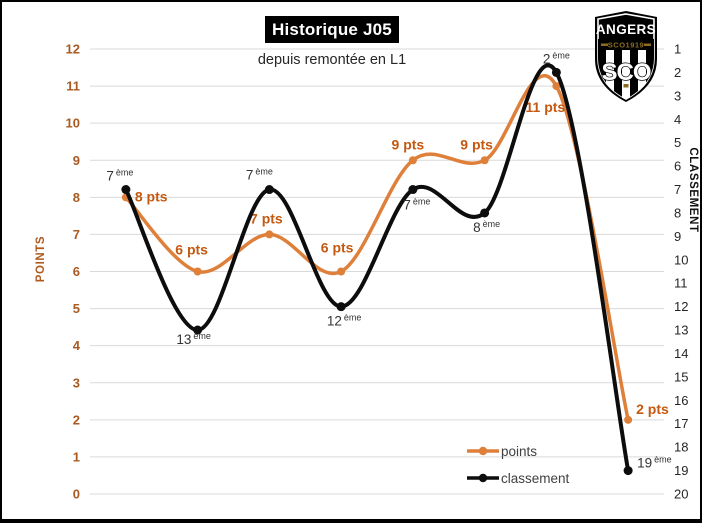 The width and height of the screenshot is (702, 523). Describe the element at coordinates (344, 321) in the screenshot. I see `classement-data-label: 12 ème` at that location.